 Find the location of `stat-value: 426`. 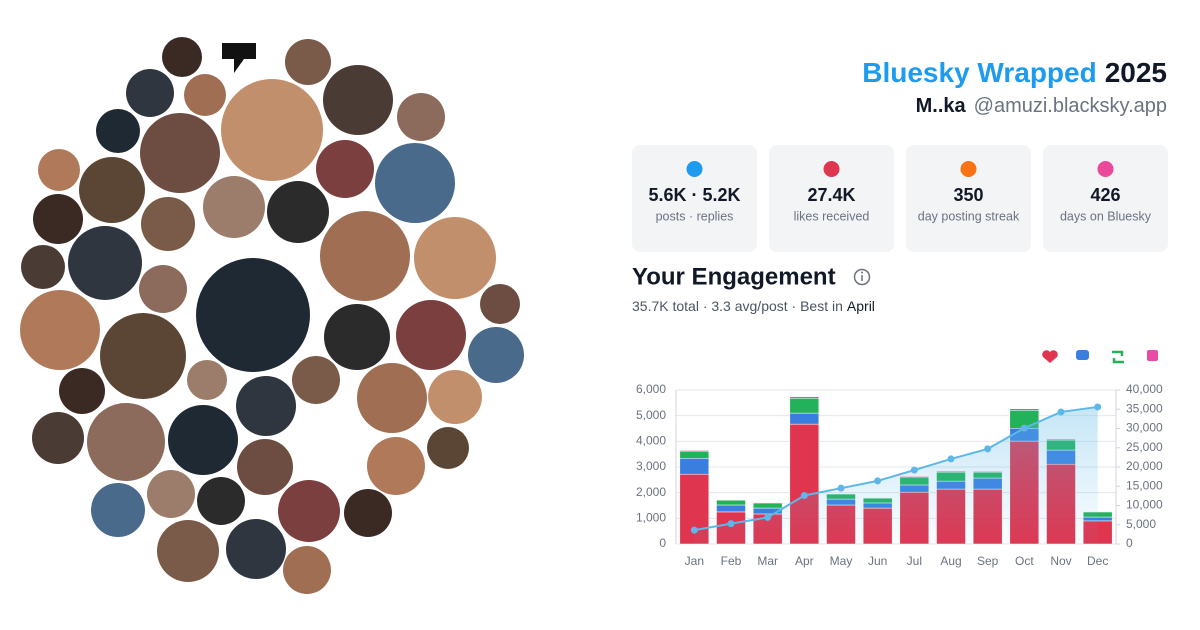

stat-value: 426 is located at coordinates (1105, 195).